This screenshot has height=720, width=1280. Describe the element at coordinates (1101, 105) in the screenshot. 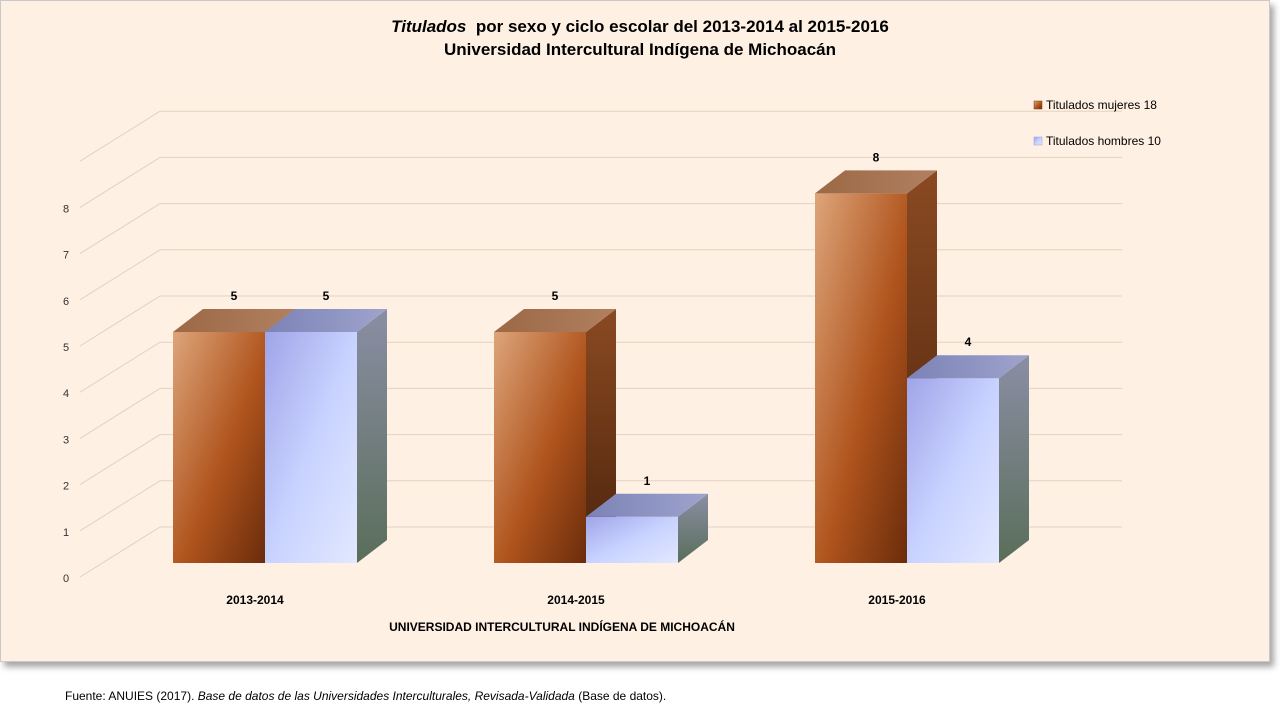

I see `legend-label: Titulados mujeres 18` at that location.